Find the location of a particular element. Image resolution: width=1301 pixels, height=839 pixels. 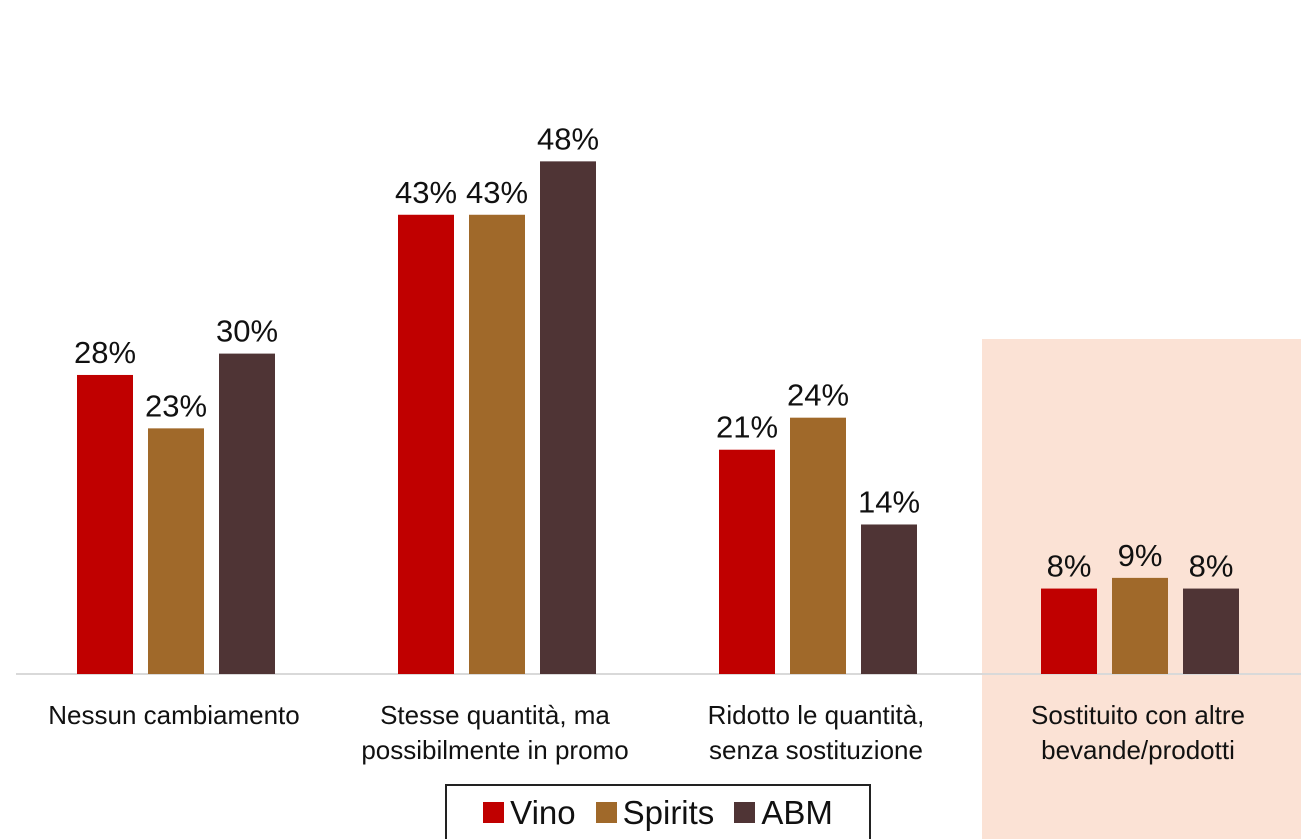

data-label: 21% is located at coordinates (747, 427).